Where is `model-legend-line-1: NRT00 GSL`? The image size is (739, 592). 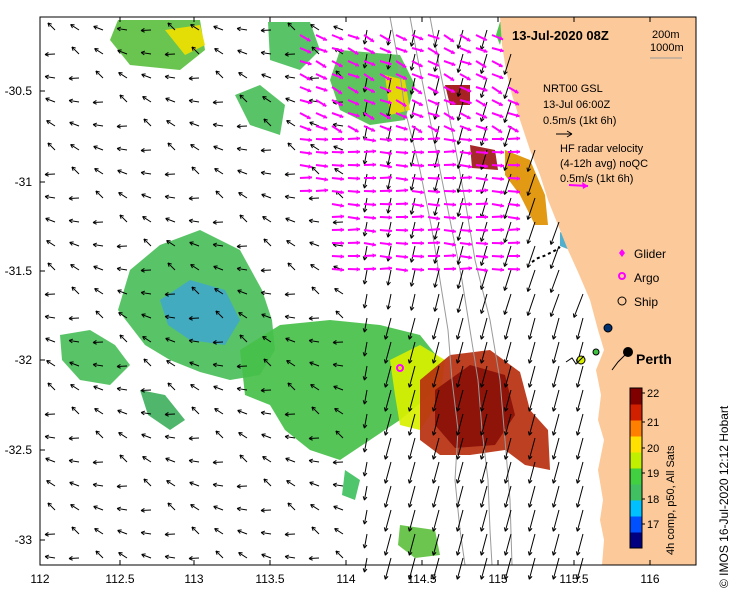 model-legend-line-1: NRT00 GSL is located at coordinates (573, 89).